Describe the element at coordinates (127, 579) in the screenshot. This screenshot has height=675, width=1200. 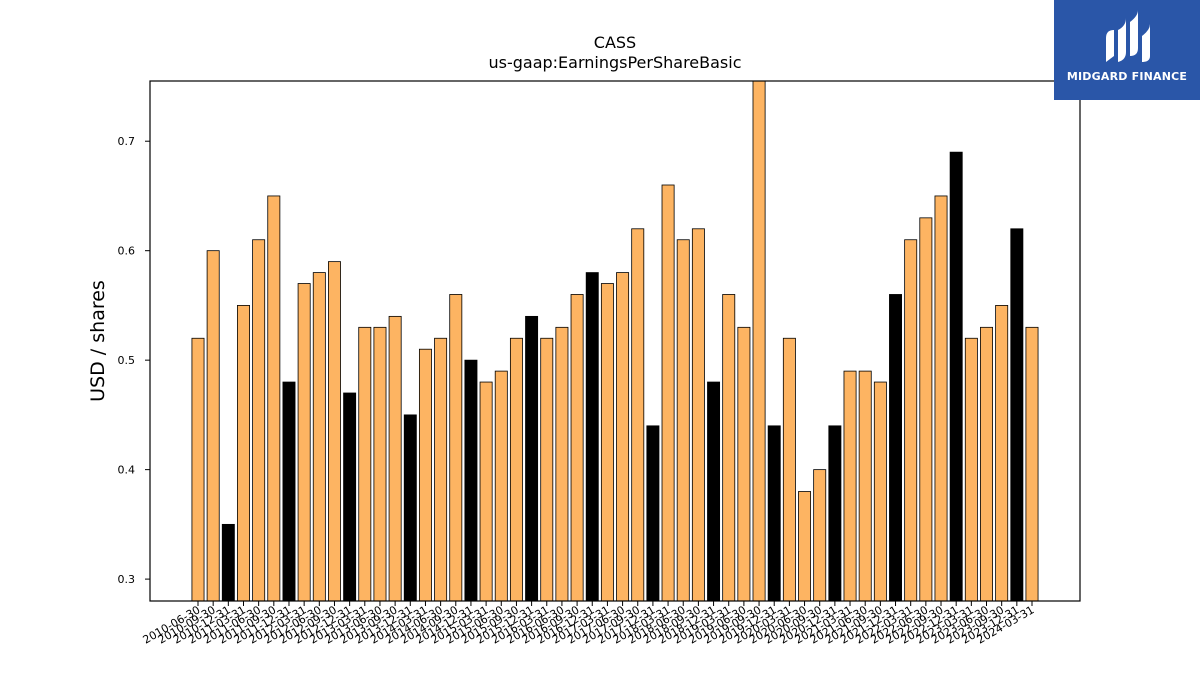
I see `y-tick-label: 0.3` at that location.